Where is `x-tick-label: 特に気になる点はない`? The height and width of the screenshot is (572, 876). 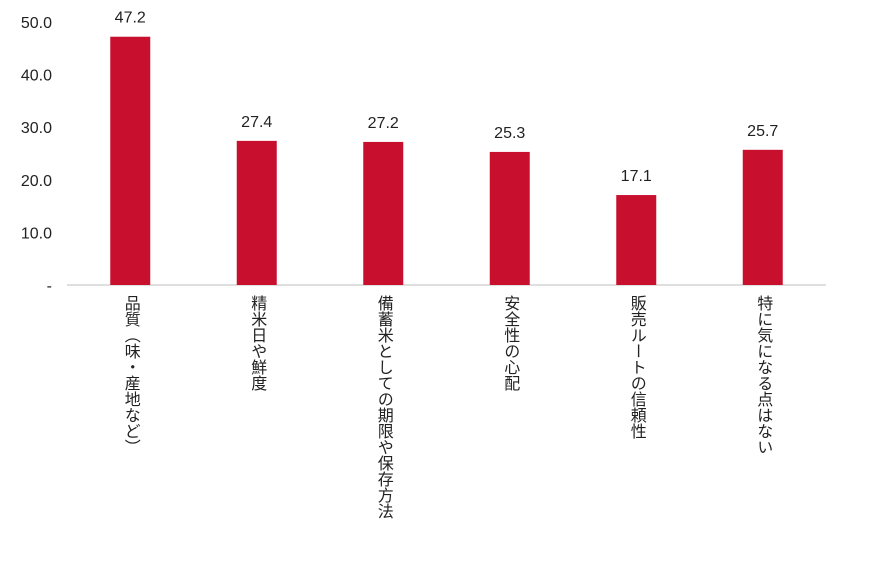 x-tick-label: 特に気になる点はない is located at coordinates (763, 375).